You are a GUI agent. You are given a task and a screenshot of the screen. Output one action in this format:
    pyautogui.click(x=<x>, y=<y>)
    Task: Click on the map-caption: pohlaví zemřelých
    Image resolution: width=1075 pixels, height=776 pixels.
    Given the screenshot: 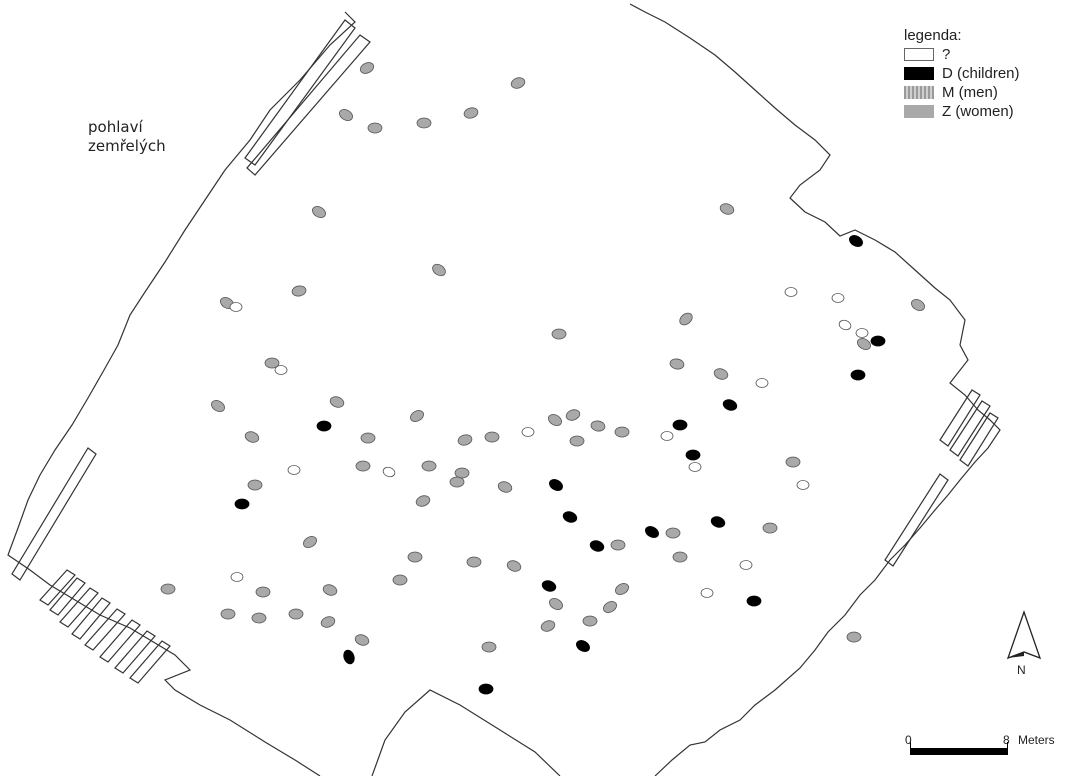 What is the action you would take?
    pyautogui.click(x=168, y=137)
    